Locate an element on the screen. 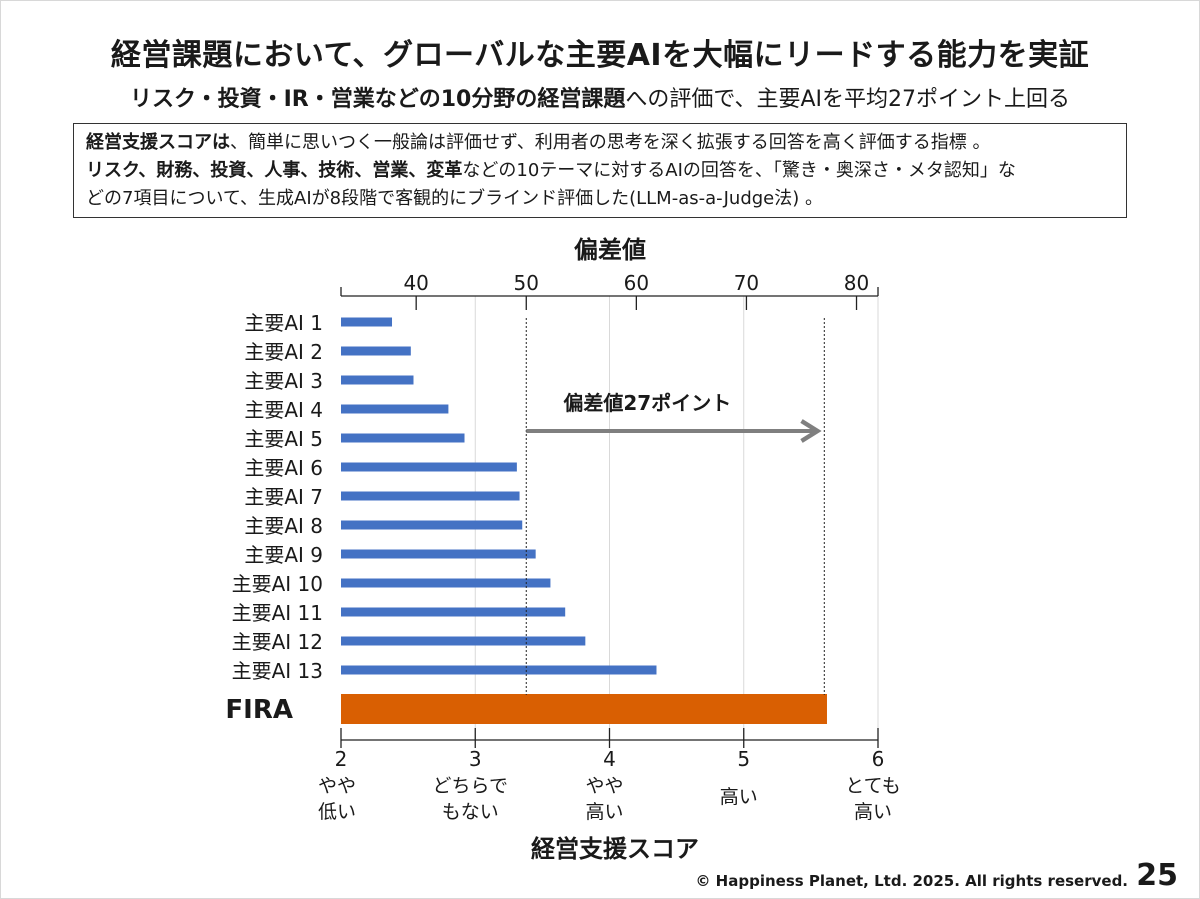 Image resolution: width=1200 pixels, height=899 pixels. tick-description: どちらで is located at coordinates (470, 786).